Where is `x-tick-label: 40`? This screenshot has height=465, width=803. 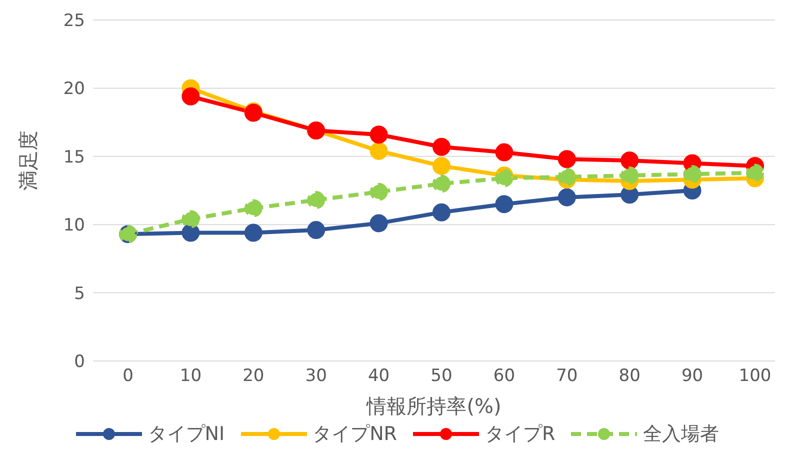 x-tick-label: 40 is located at coordinates (379, 376).